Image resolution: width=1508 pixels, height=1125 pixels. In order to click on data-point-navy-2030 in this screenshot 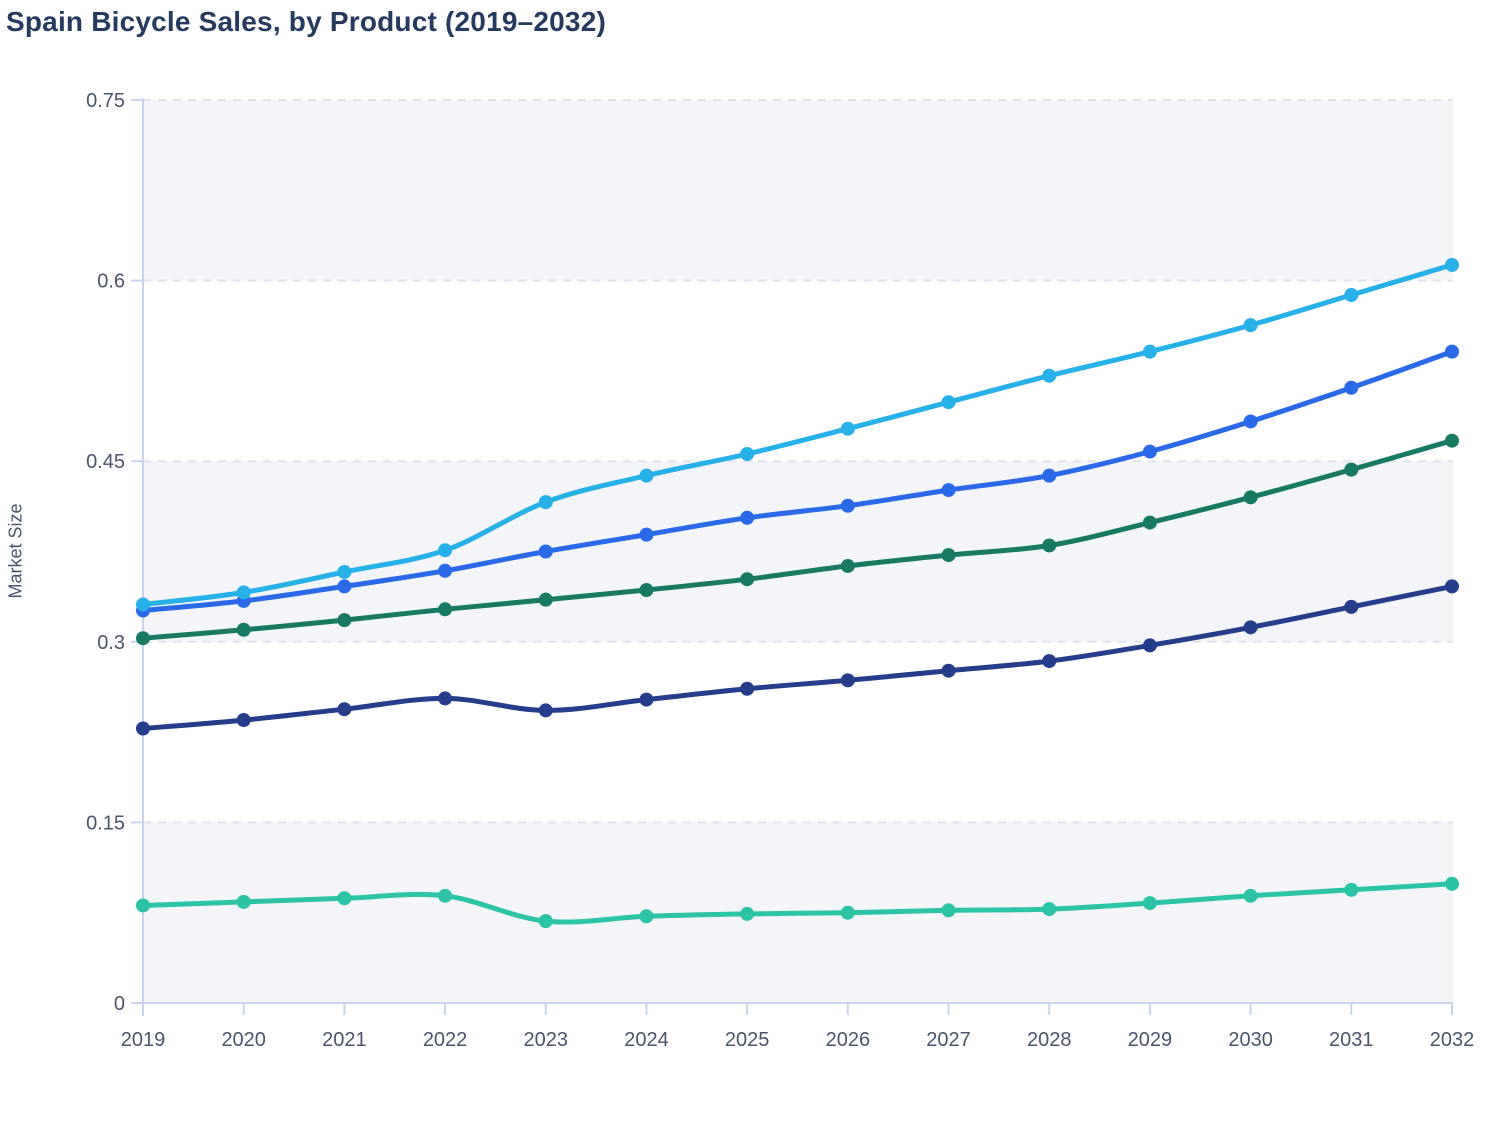, I will do `click(1250, 627)`.